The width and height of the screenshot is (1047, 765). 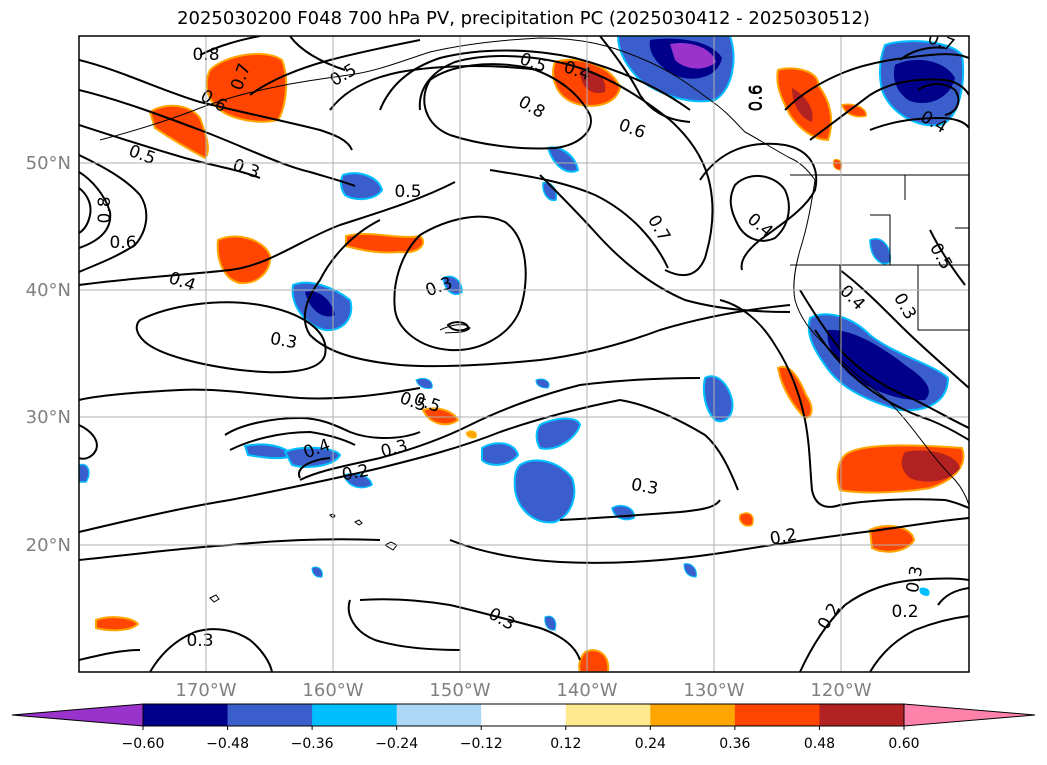 I want to click on colorbar-tick-label: −0.48, so click(x=227, y=744).